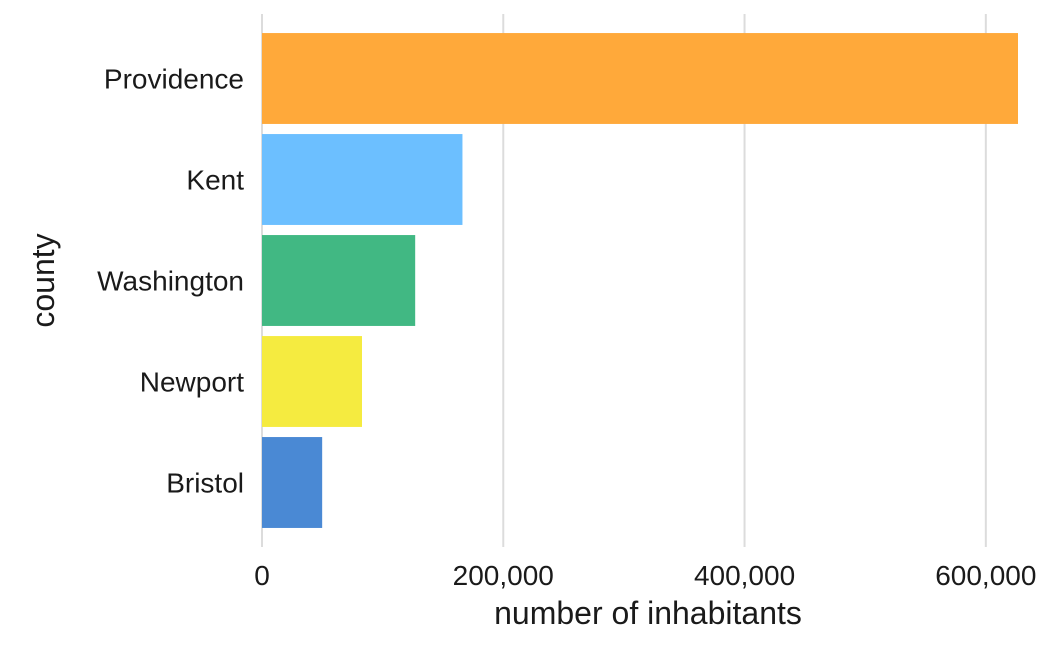 The width and height of the screenshot is (1056, 652). I want to click on y-tick-labels: Providence Kent Washington Newport Bristol, so click(170, 281).